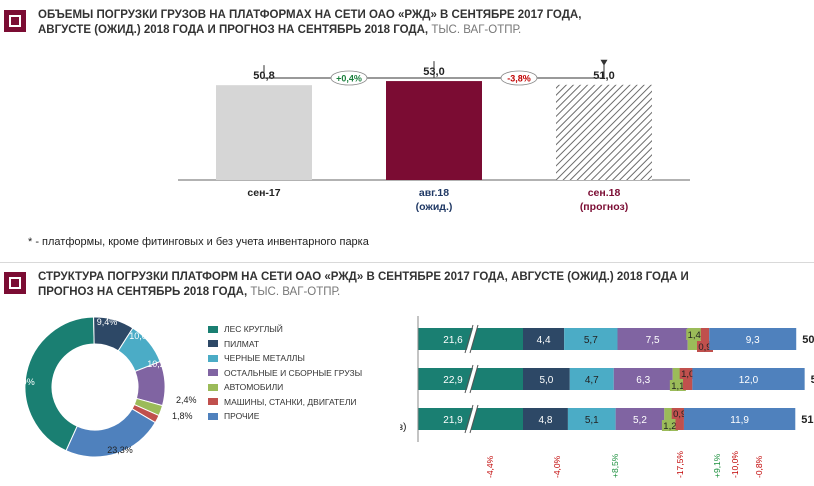 This screenshot has height=486, width=814. I want to click on legend-item: ЛЕС КРУГЛЫЙ, so click(285, 329).